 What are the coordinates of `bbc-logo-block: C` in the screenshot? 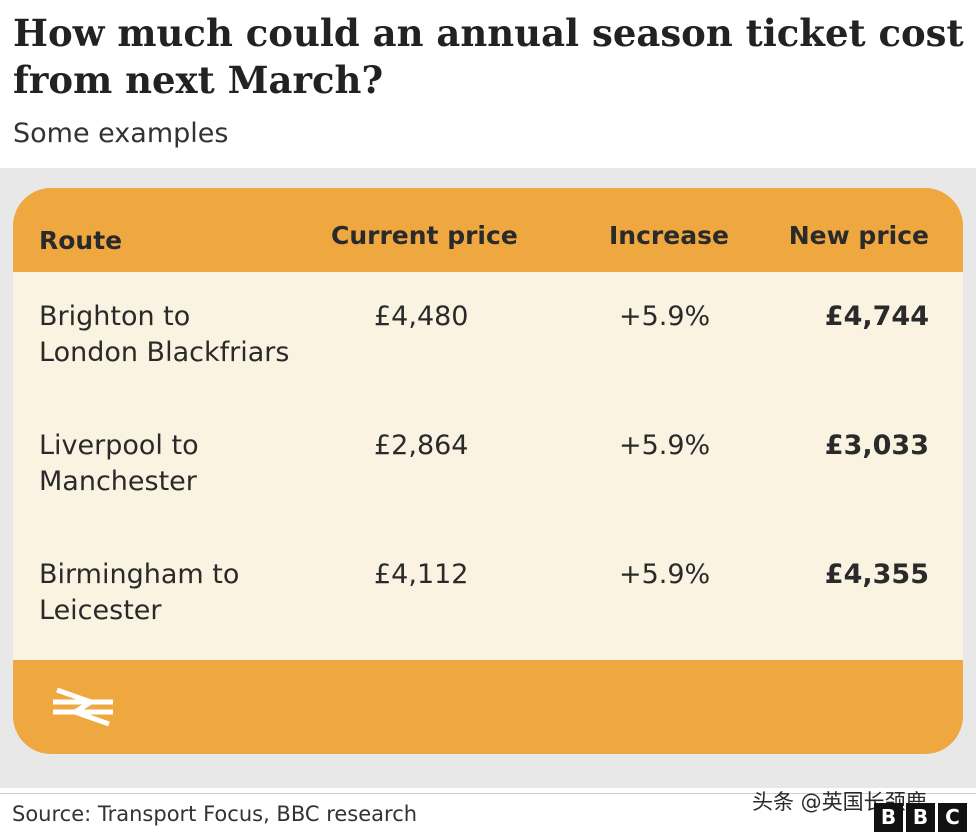 It's located at (952, 817).